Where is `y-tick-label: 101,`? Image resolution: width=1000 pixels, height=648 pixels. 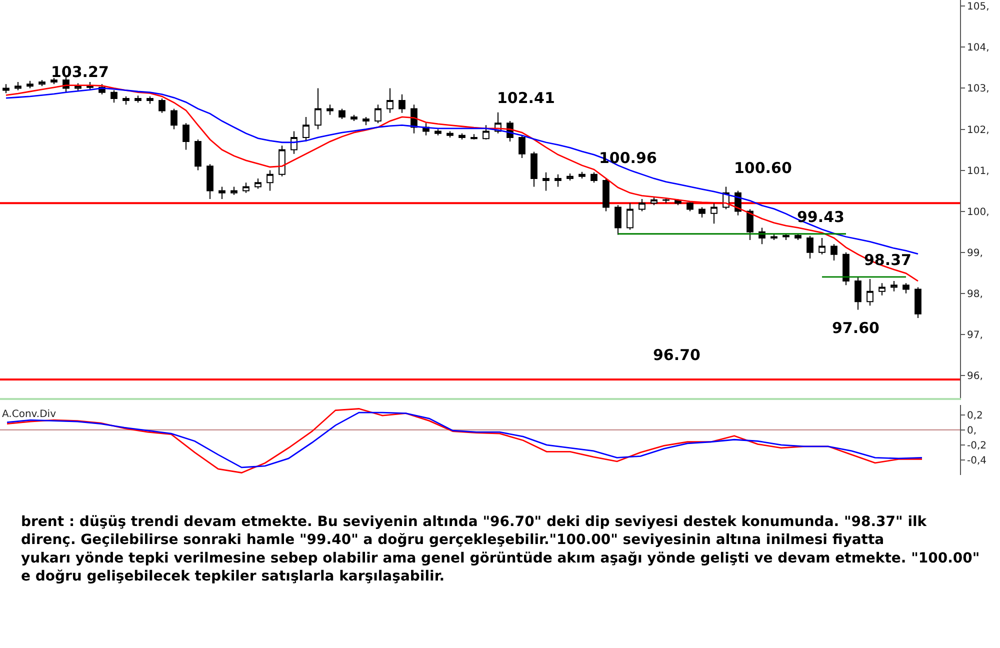 y-tick-label: 101, is located at coordinates (978, 171).